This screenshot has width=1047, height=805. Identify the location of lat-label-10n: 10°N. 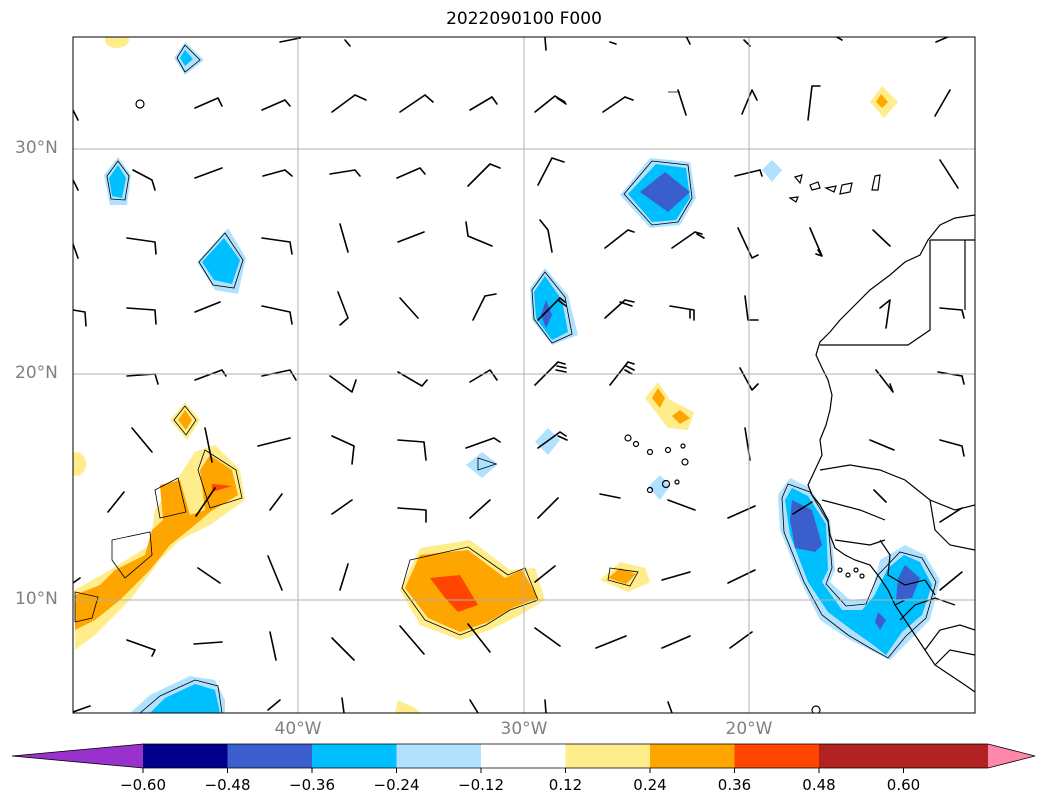
(36, 599).